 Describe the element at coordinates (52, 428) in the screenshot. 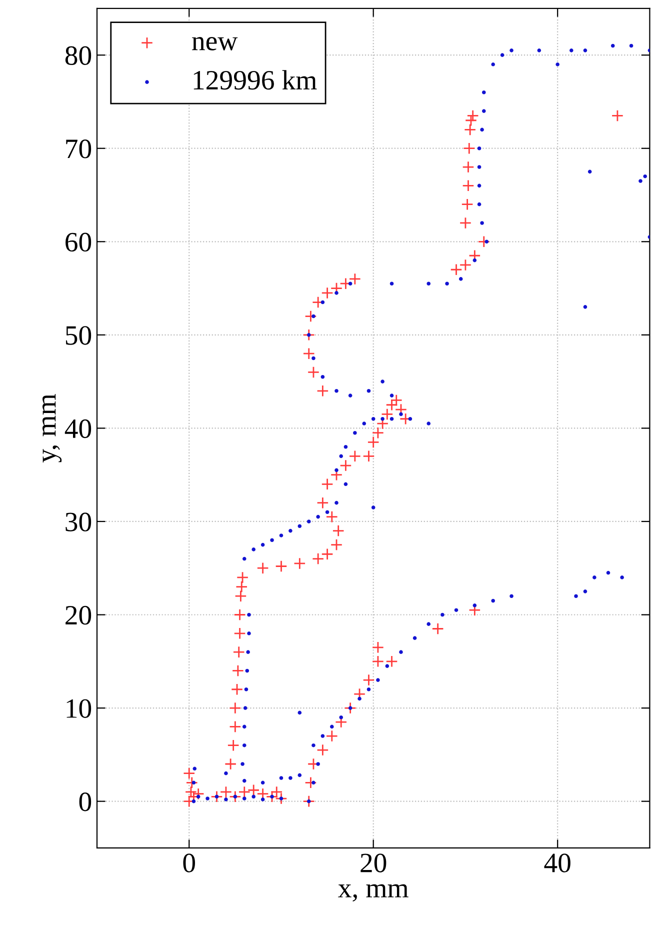

I see `y-axis-title: y, mm` at that location.